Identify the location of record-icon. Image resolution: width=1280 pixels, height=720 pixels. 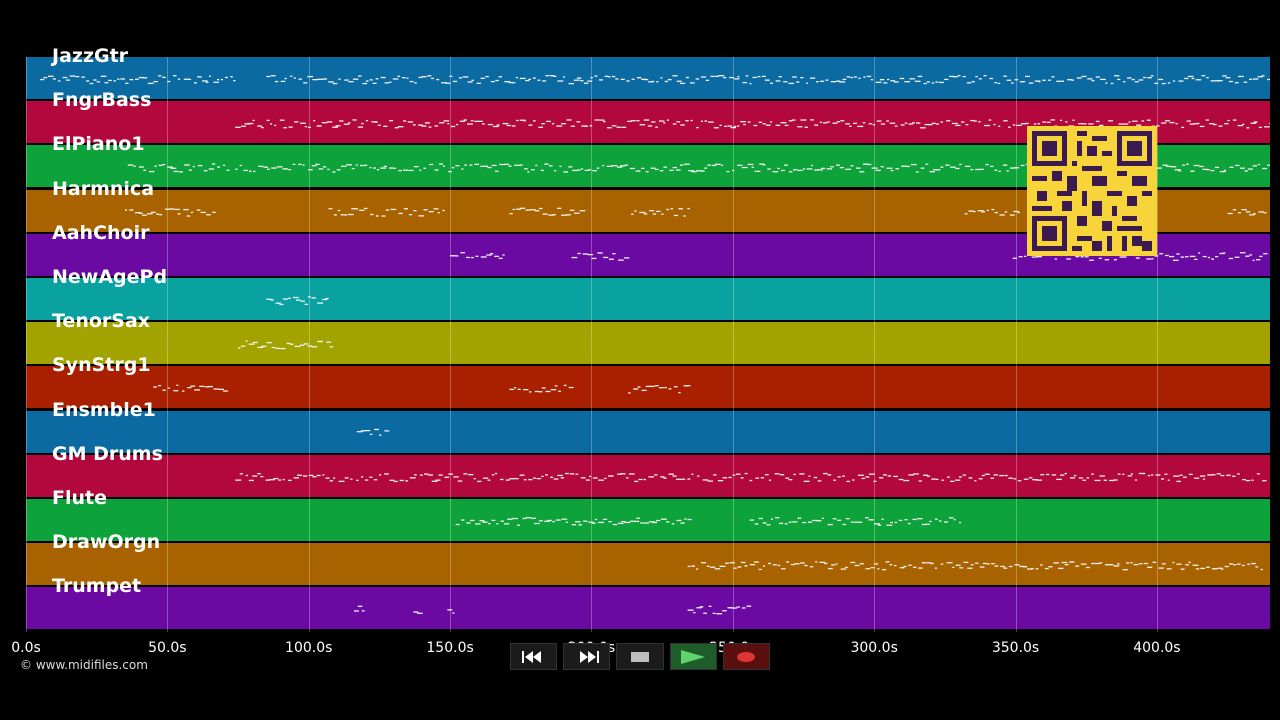
(746, 656).